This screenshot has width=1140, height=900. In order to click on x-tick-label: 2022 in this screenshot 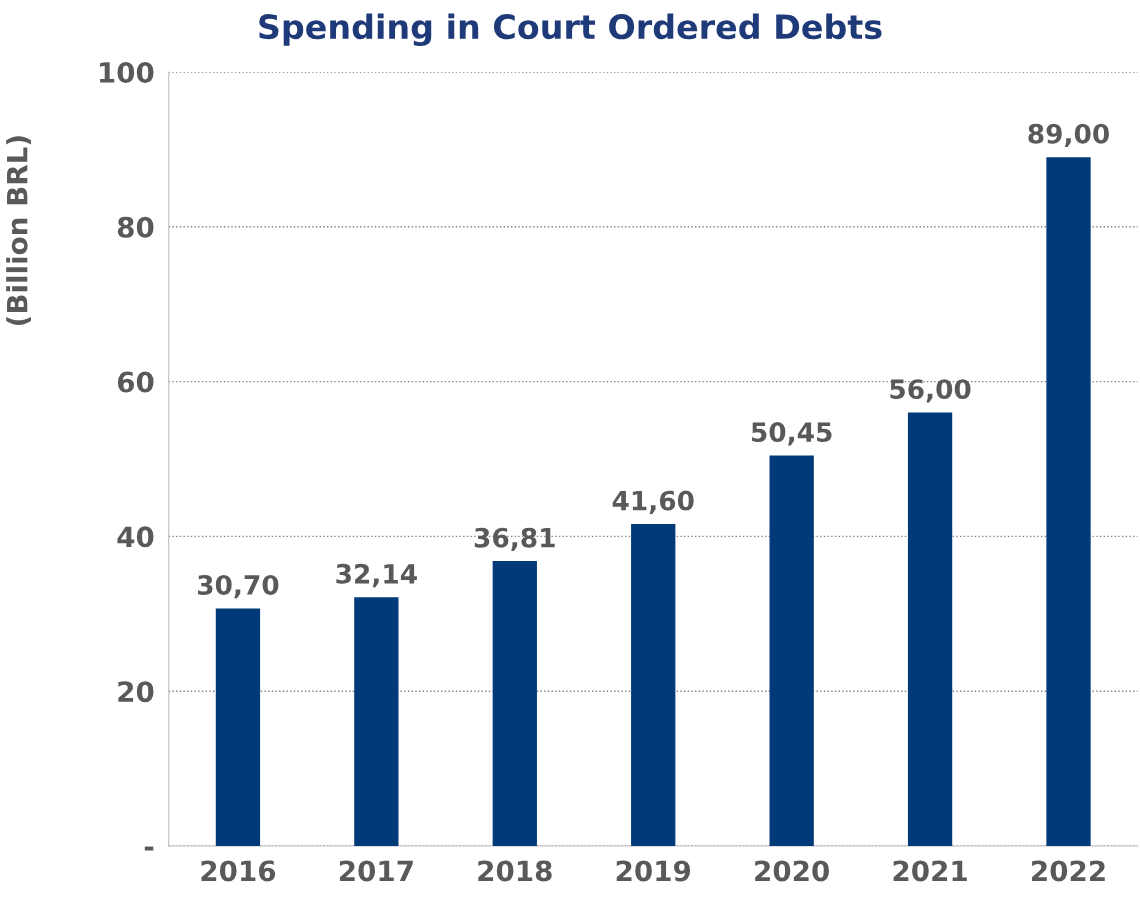, I will do `click(1068, 871)`.